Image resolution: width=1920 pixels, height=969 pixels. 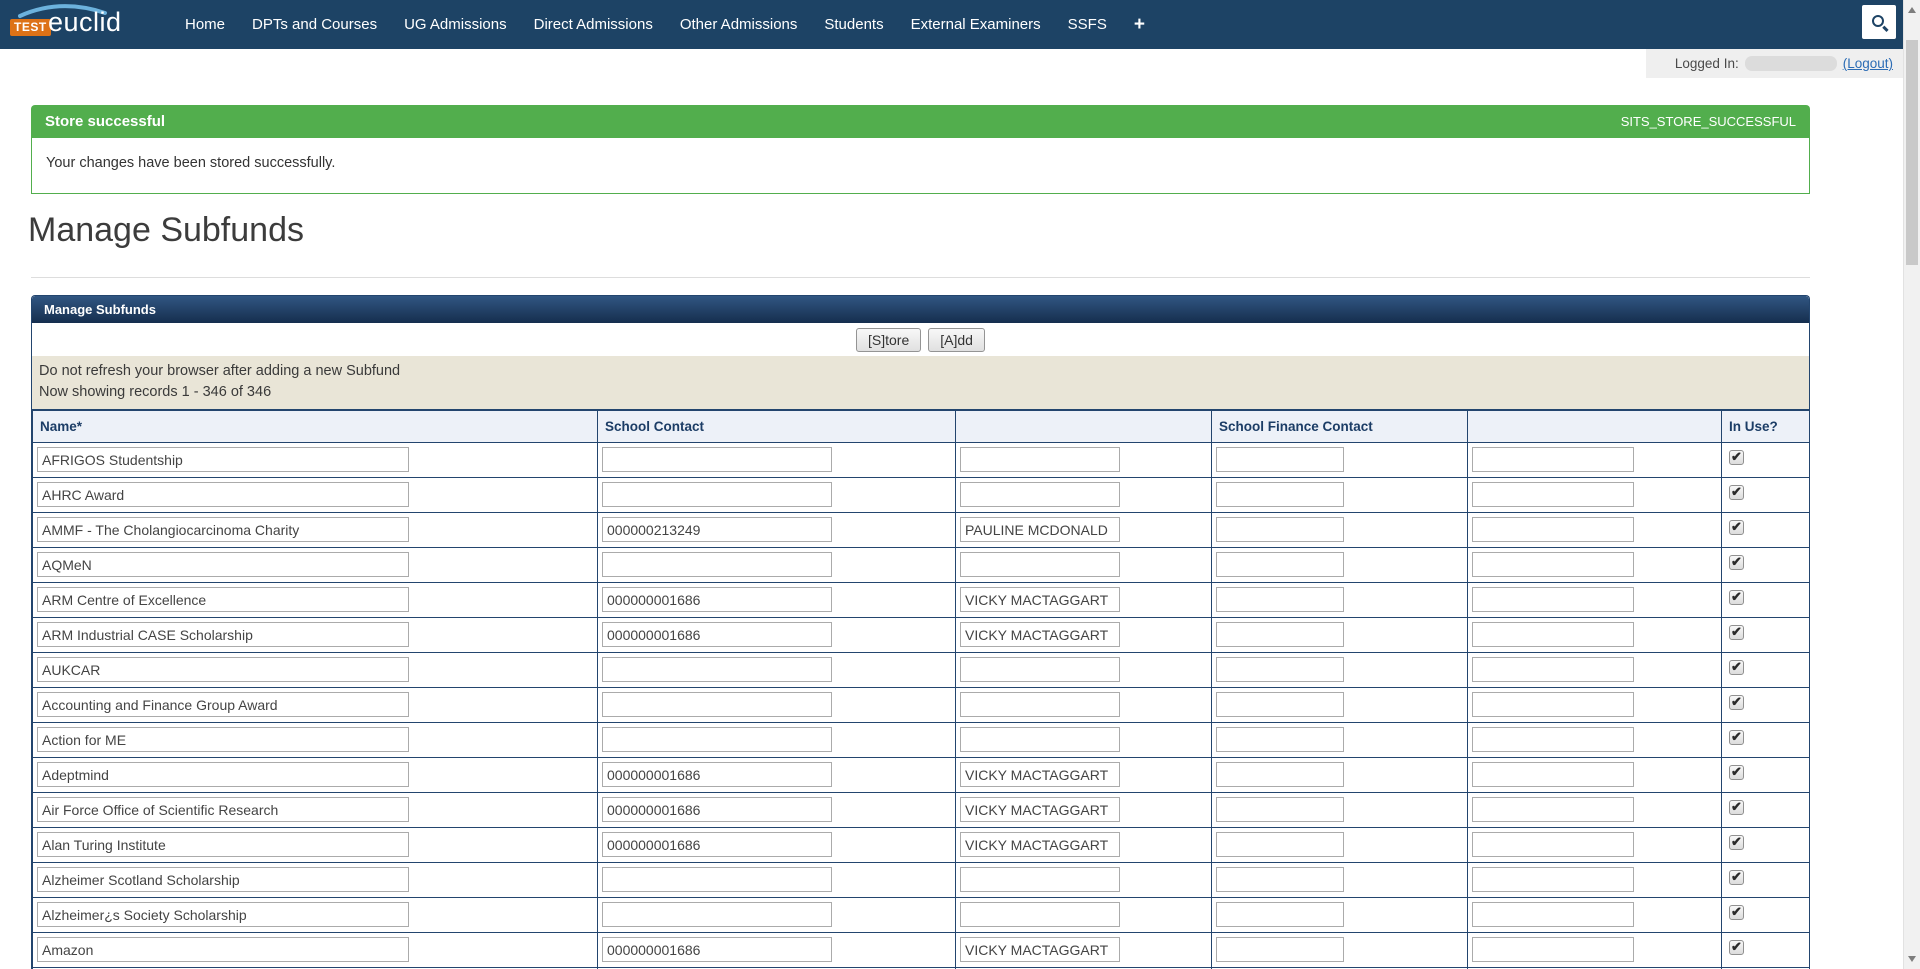 What do you see at coordinates (455, 24) in the screenshot?
I see `nav-item-ug-admissions: UG Admissions` at bounding box center [455, 24].